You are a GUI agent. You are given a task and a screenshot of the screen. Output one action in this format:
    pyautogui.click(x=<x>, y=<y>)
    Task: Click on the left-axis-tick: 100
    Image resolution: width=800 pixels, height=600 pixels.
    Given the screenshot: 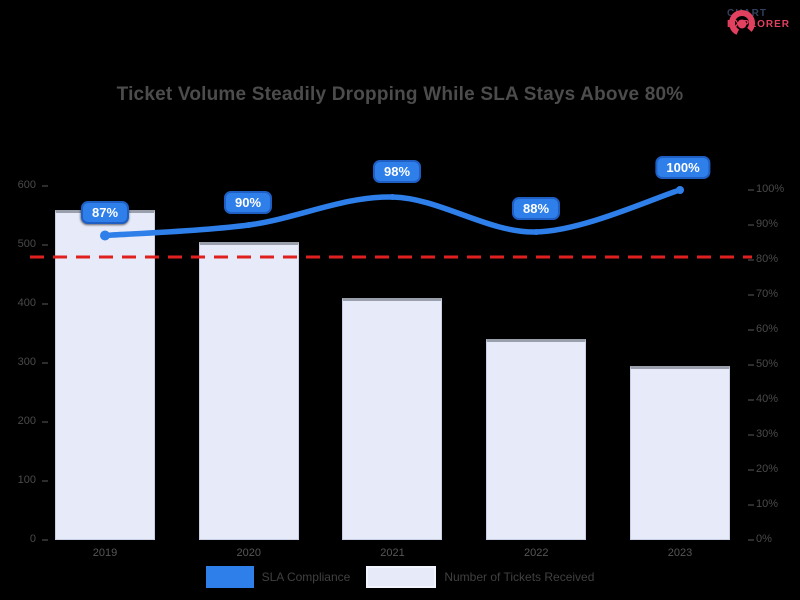 What is the action you would take?
    pyautogui.click(x=26, y=480)
    